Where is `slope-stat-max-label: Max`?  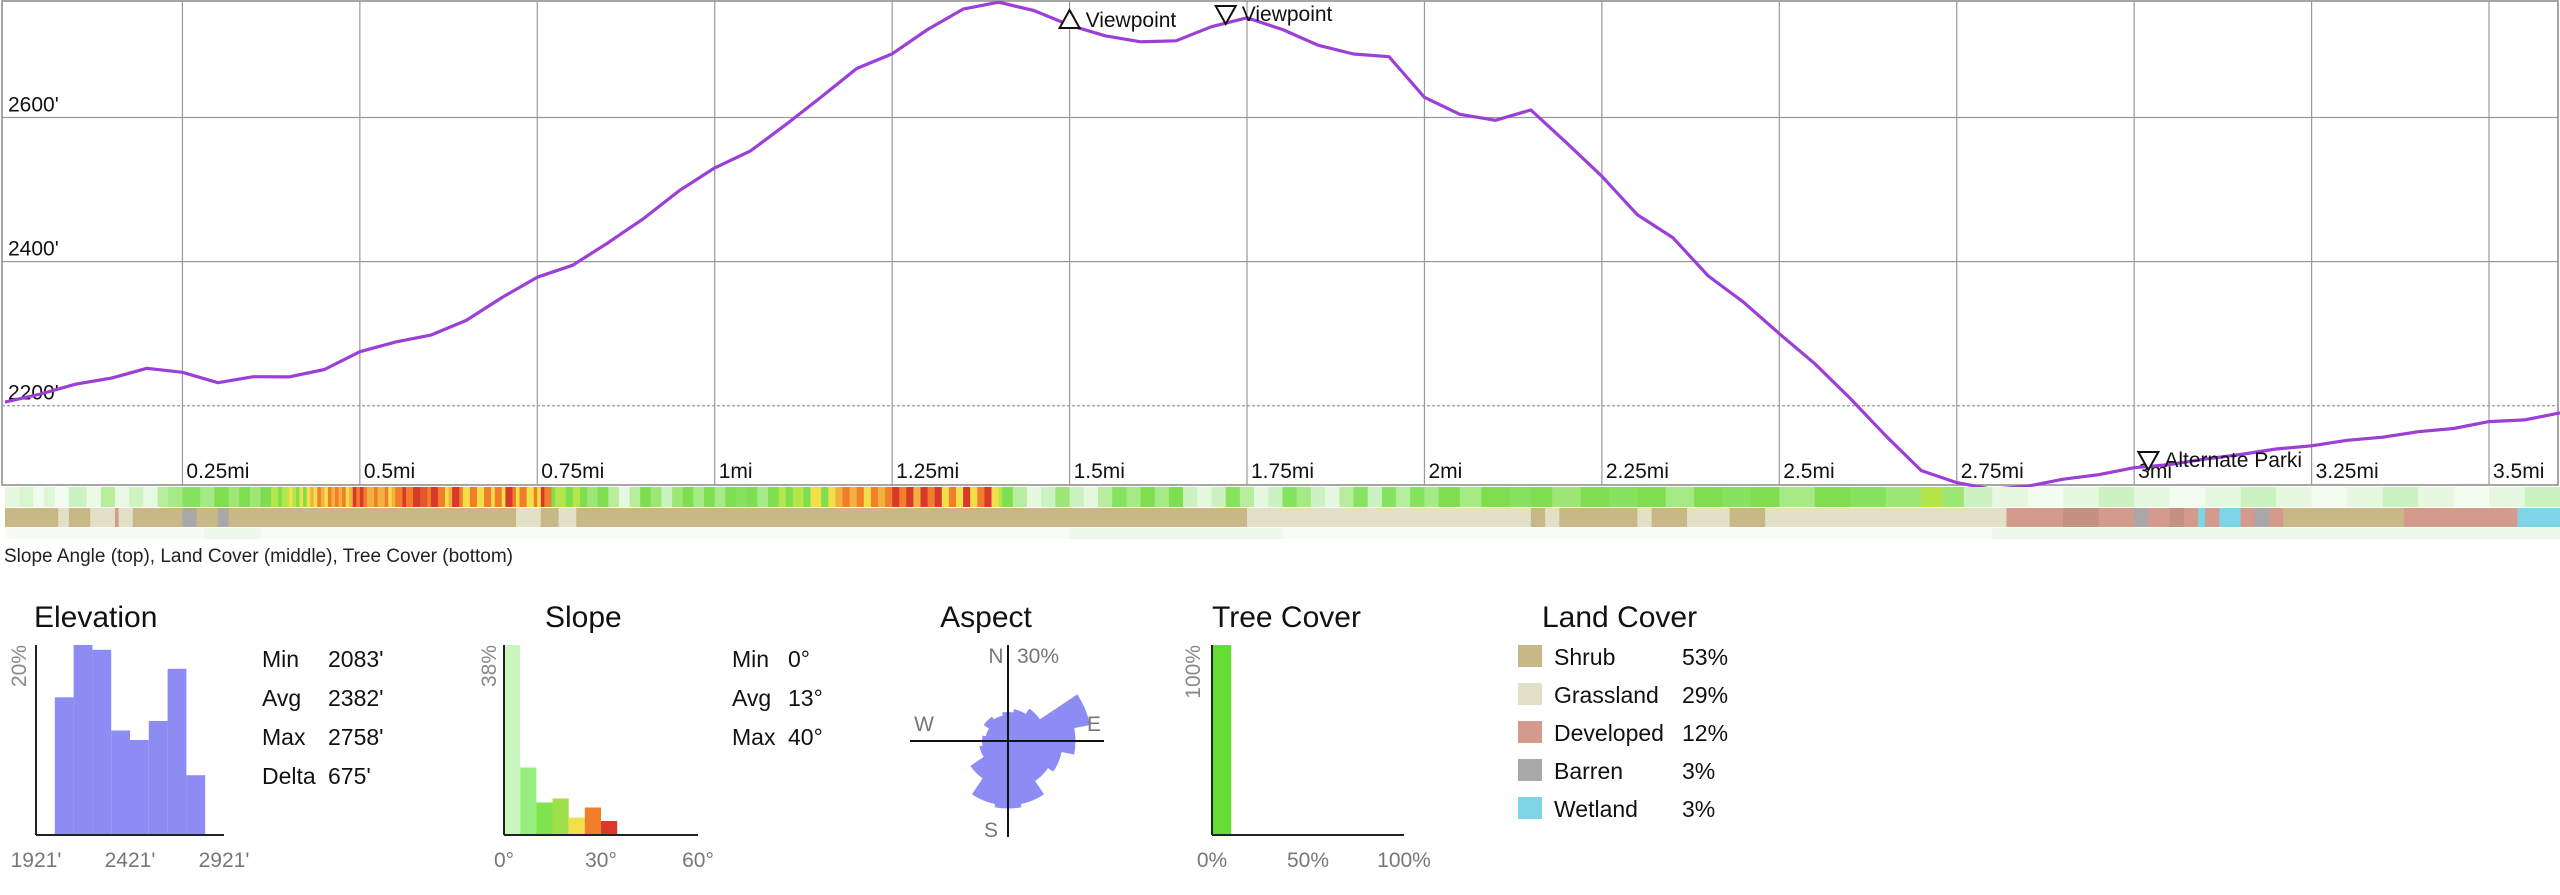
slope-stat-max-label: Max is located at coordinates (754, 737).